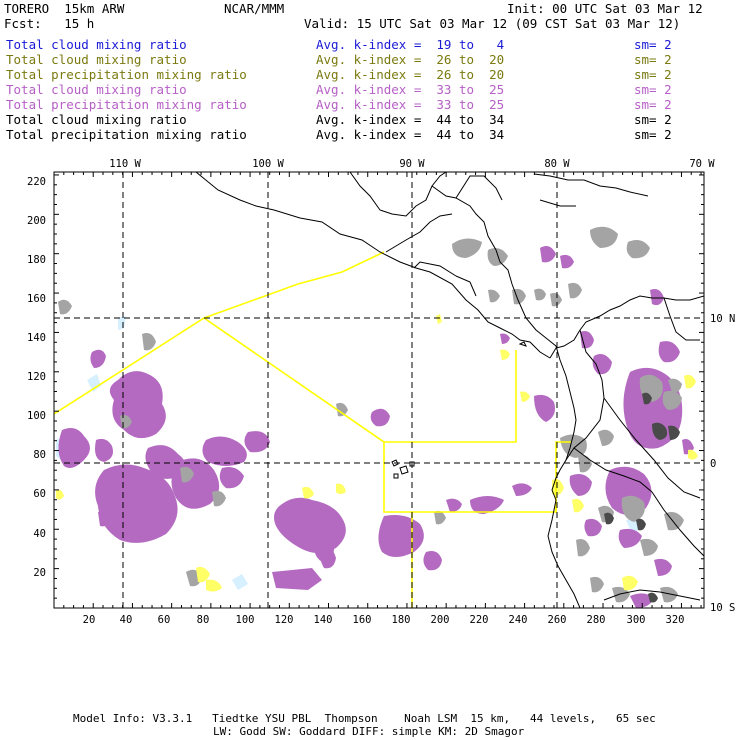 The width and height of the screenshot is (740, 740). Describe the element at coordinates (605, 8) in the screenshot. I see `init-time: Init: 00 UTC Sat 03 Mar 12` at that location.